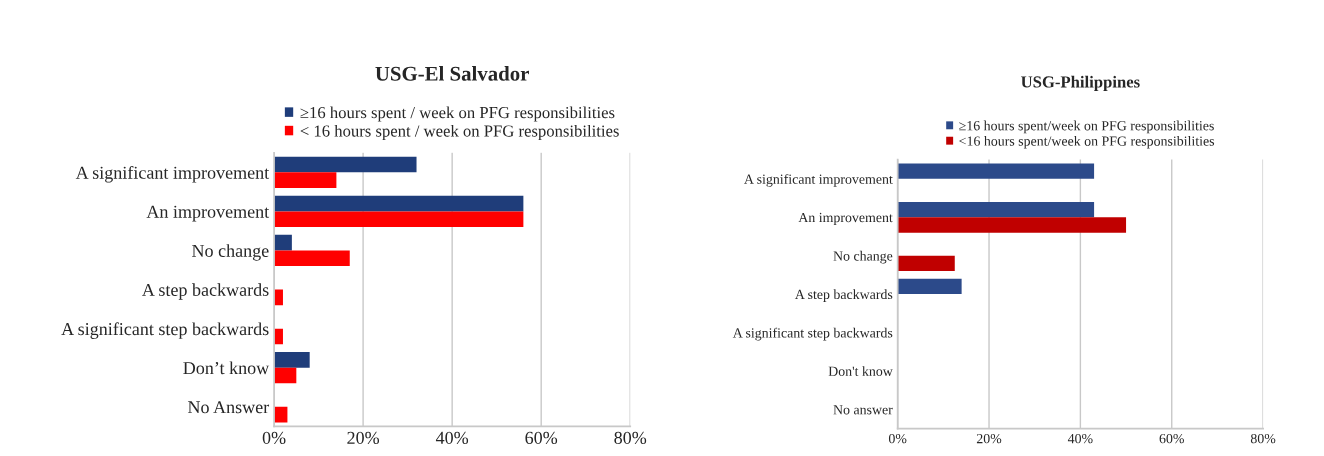 The image size is (1324, 456). What do you see at coordinates (1087, 142) in the screenshot?
I see `legend-label: <16 hours spent/week on PFG responsibilities` at bounding box center [1087, 142].